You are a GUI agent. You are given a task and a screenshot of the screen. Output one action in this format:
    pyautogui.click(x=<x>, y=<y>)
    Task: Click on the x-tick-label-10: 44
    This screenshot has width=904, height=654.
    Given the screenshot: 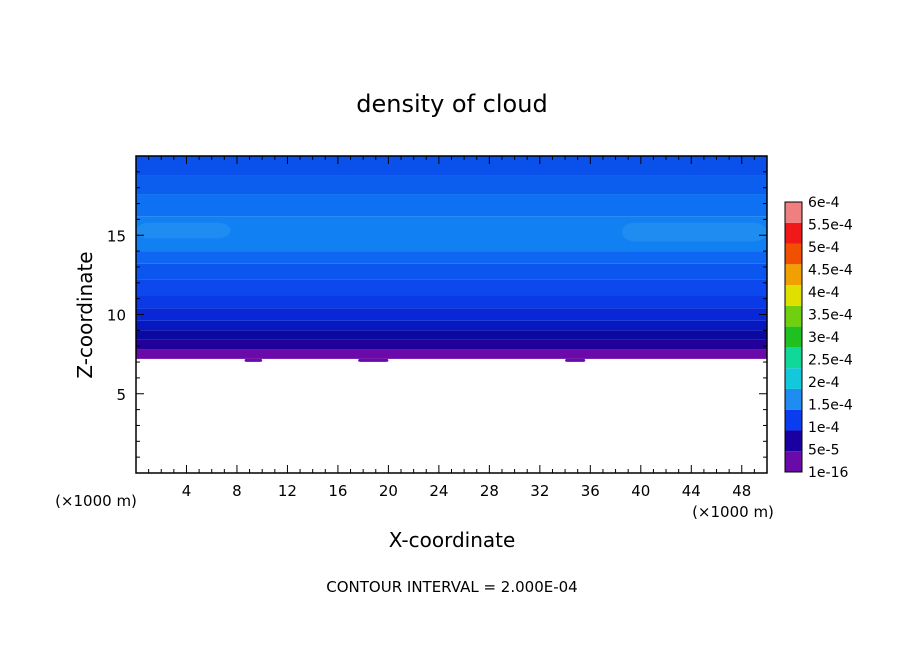 What is the action you would take?
    pyautogui.click(x=691, y=491)
    